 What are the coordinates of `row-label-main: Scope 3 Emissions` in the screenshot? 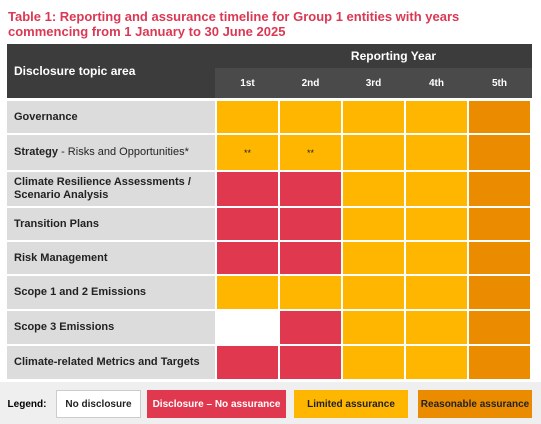 It's located at (64, 327).